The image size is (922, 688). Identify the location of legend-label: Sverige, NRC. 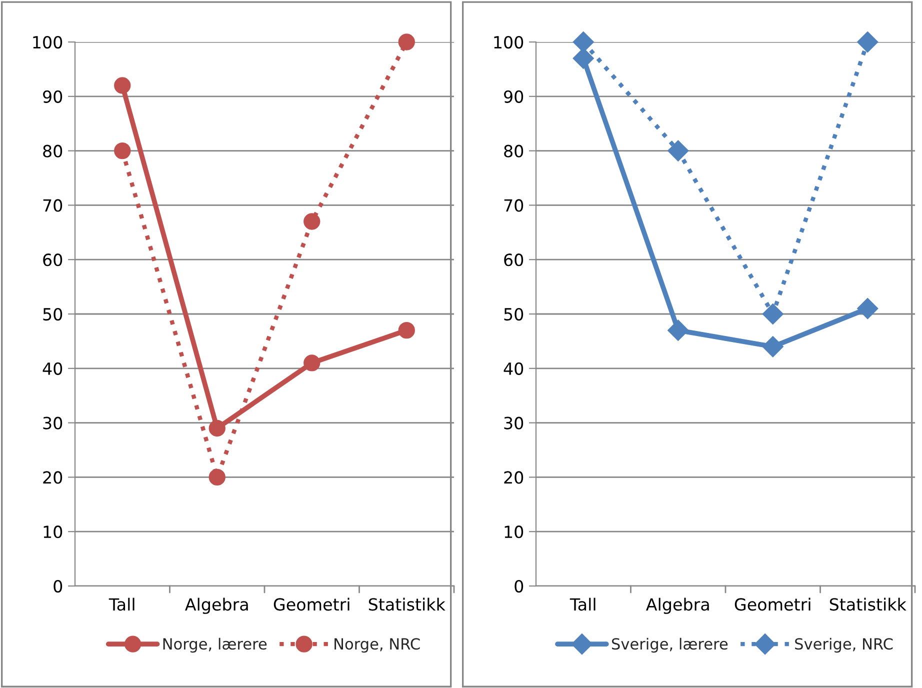
(844, 645).